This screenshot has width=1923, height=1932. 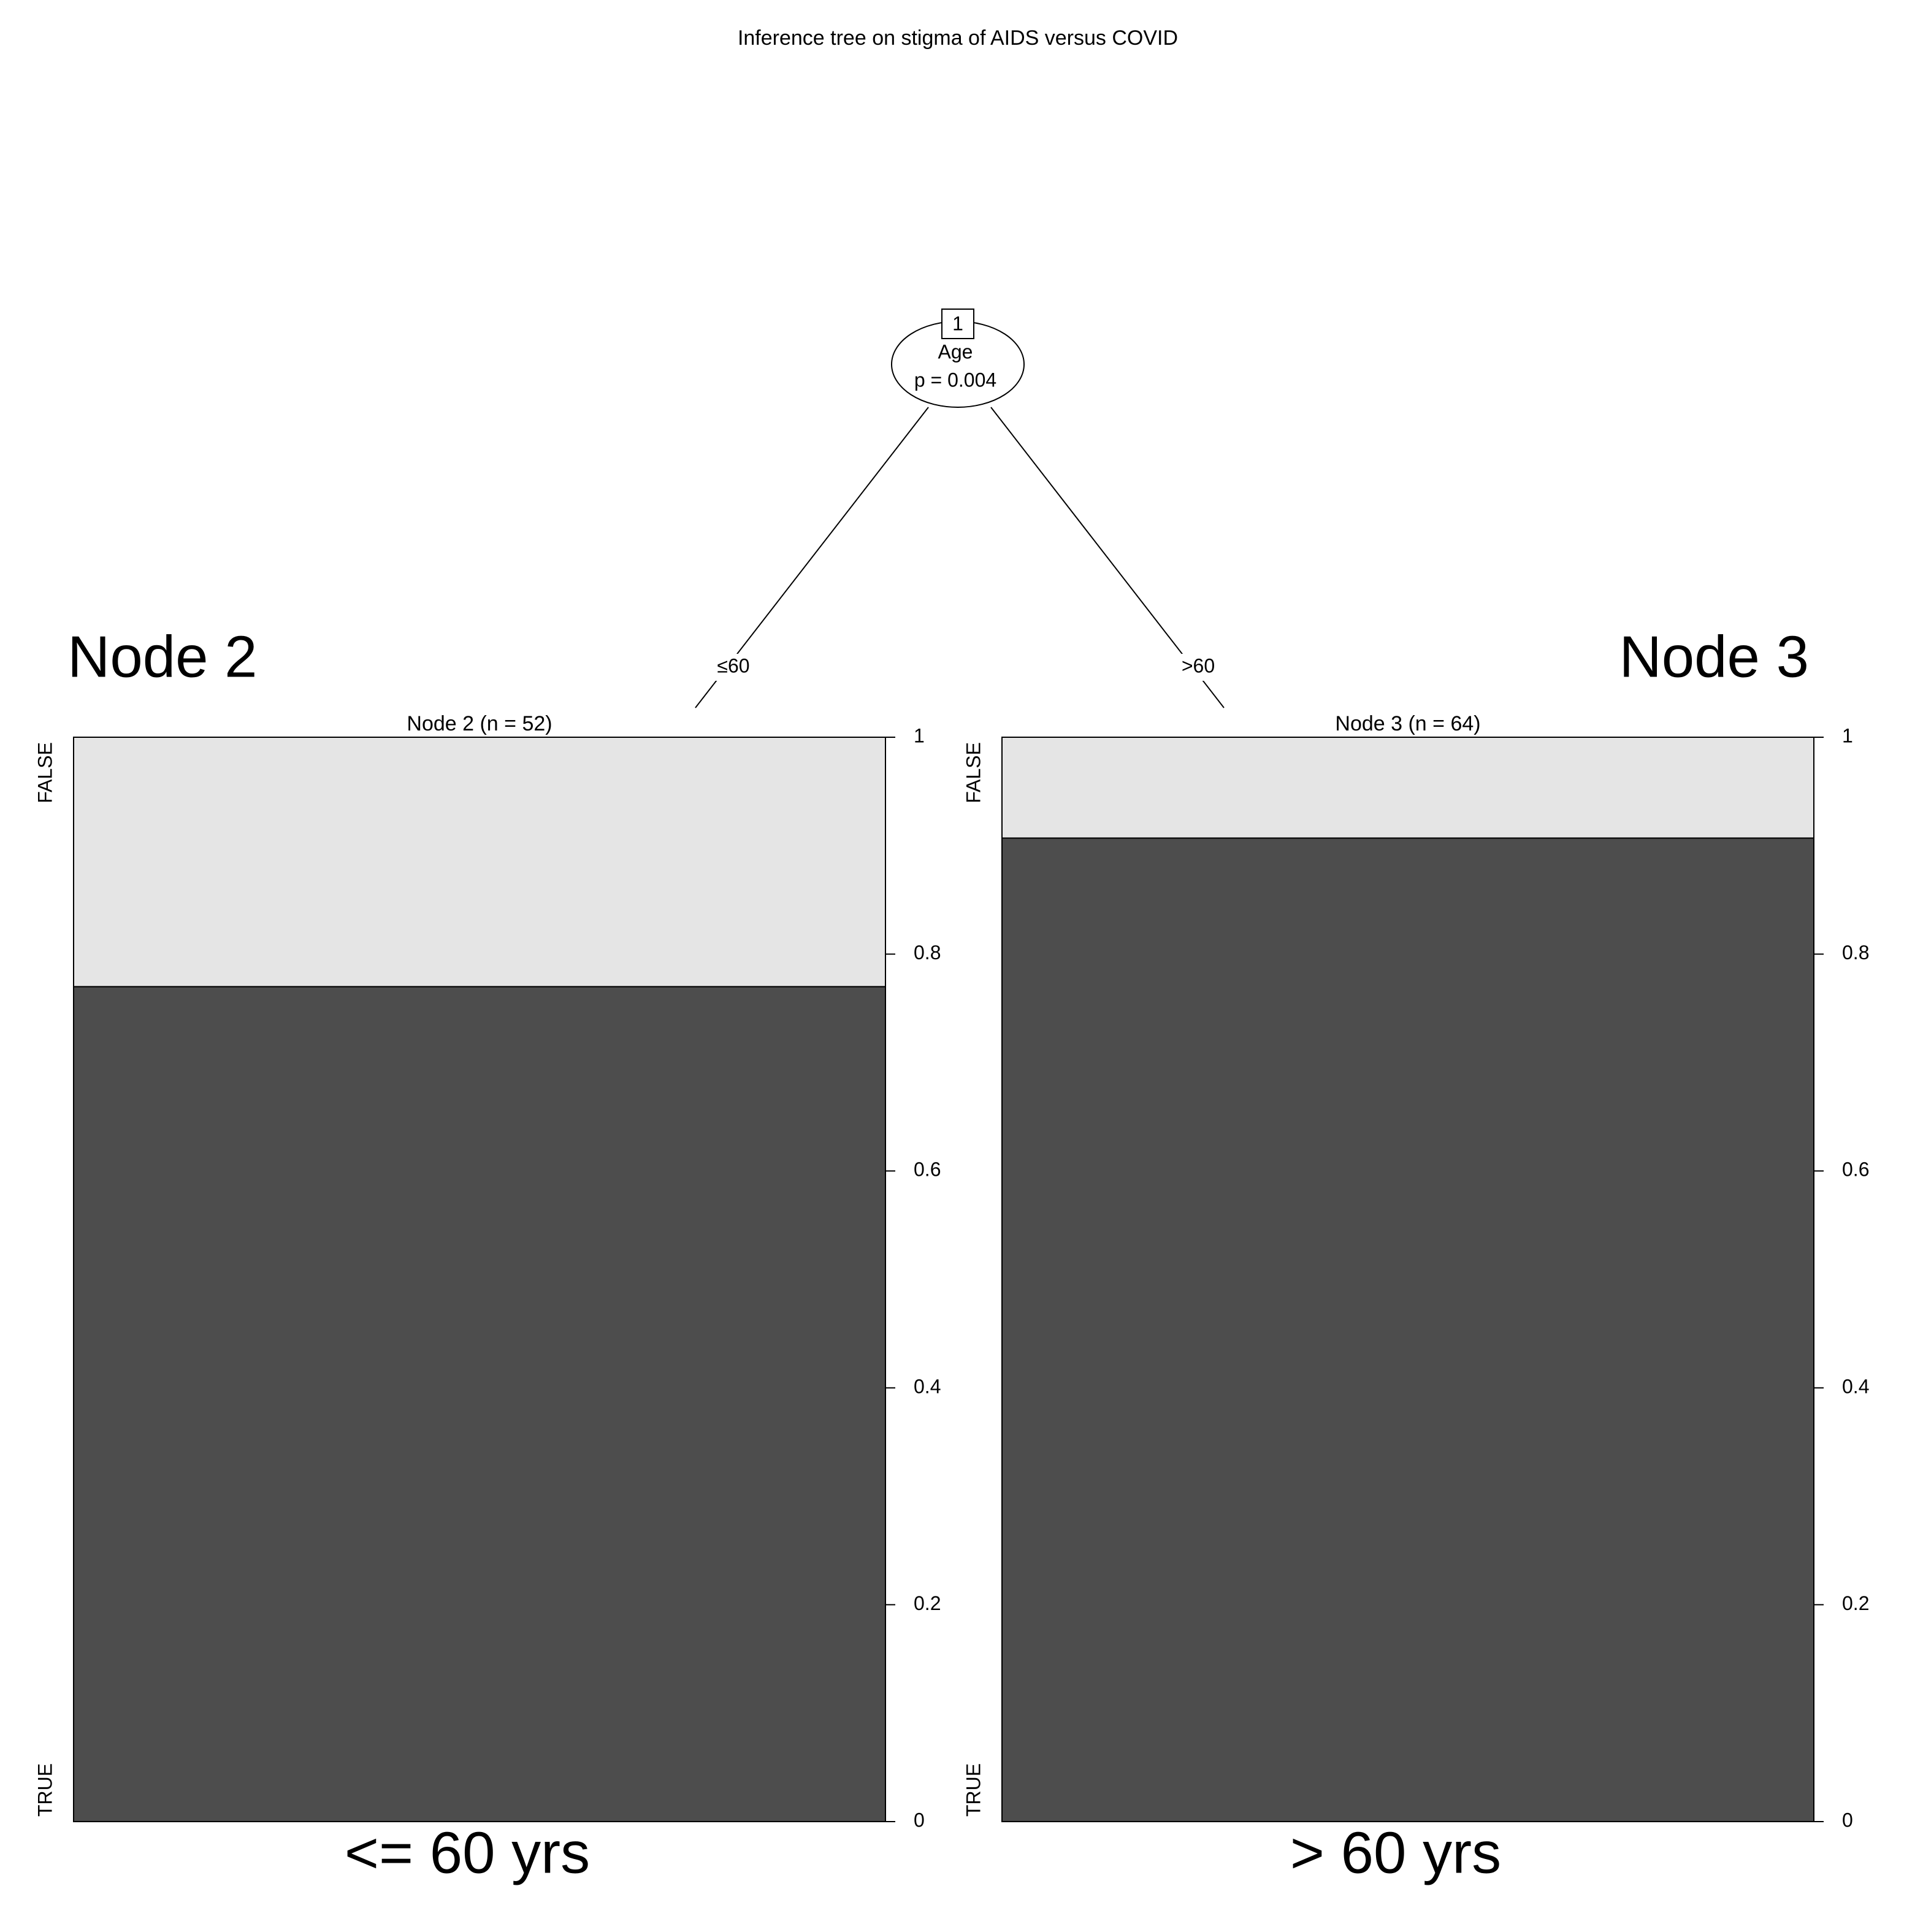 What do you see at coordinates (479, 723) in the screenshot?
I see `node-title: Node 2 (n = 52)` at bounding box center [479, 723].